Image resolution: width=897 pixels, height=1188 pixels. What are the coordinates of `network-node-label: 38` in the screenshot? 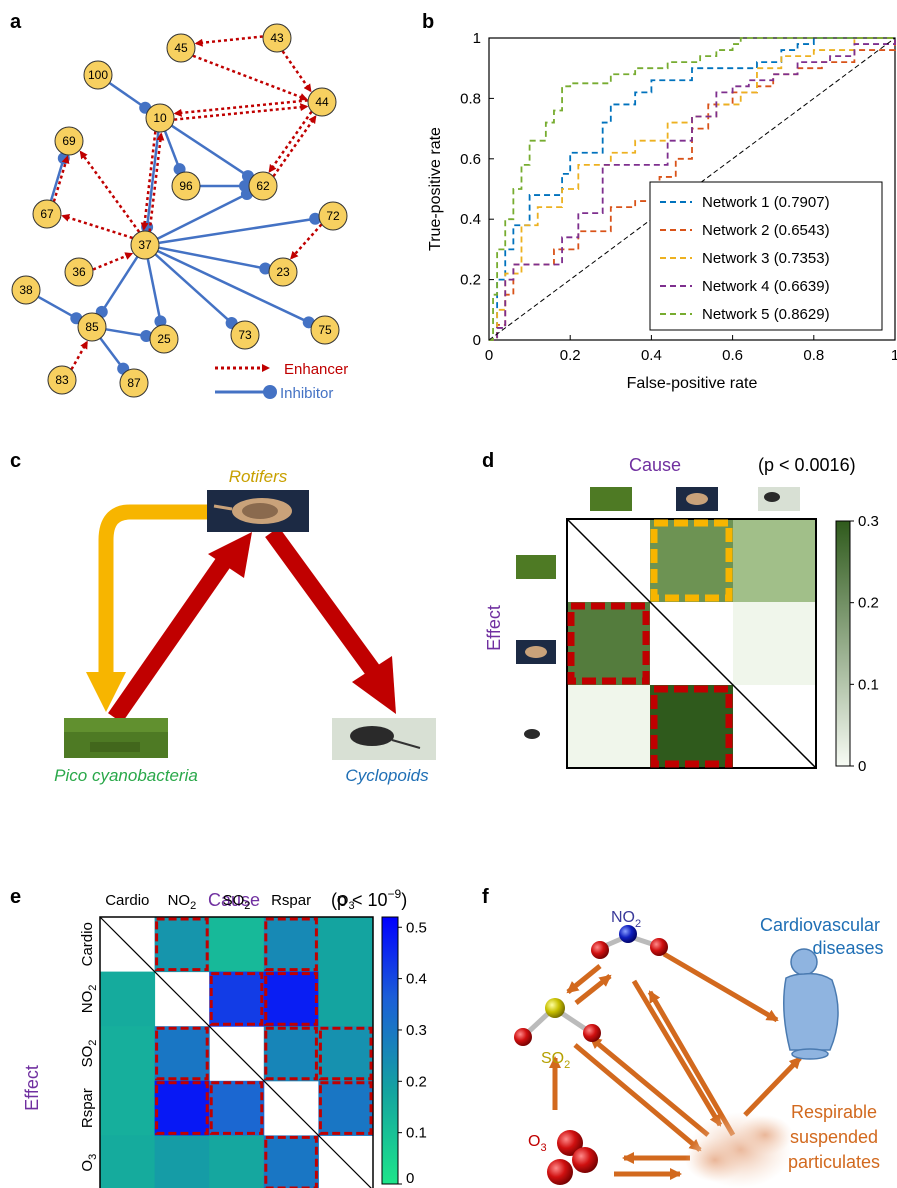 It's located at (26, 290).